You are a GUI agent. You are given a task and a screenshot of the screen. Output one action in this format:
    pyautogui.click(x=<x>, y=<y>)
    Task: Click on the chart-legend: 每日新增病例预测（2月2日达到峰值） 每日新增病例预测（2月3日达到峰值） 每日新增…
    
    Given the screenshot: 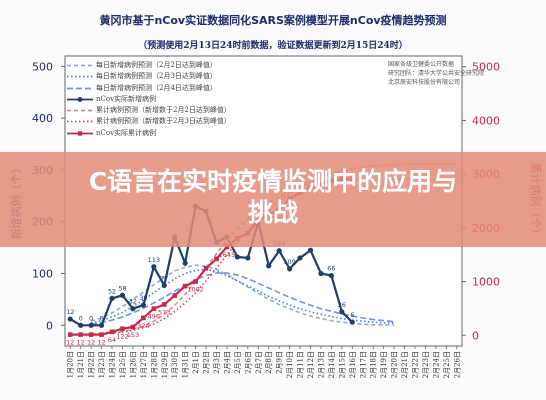 What is the action you would take?
    pyautogui.click(x=186, y=99)
    